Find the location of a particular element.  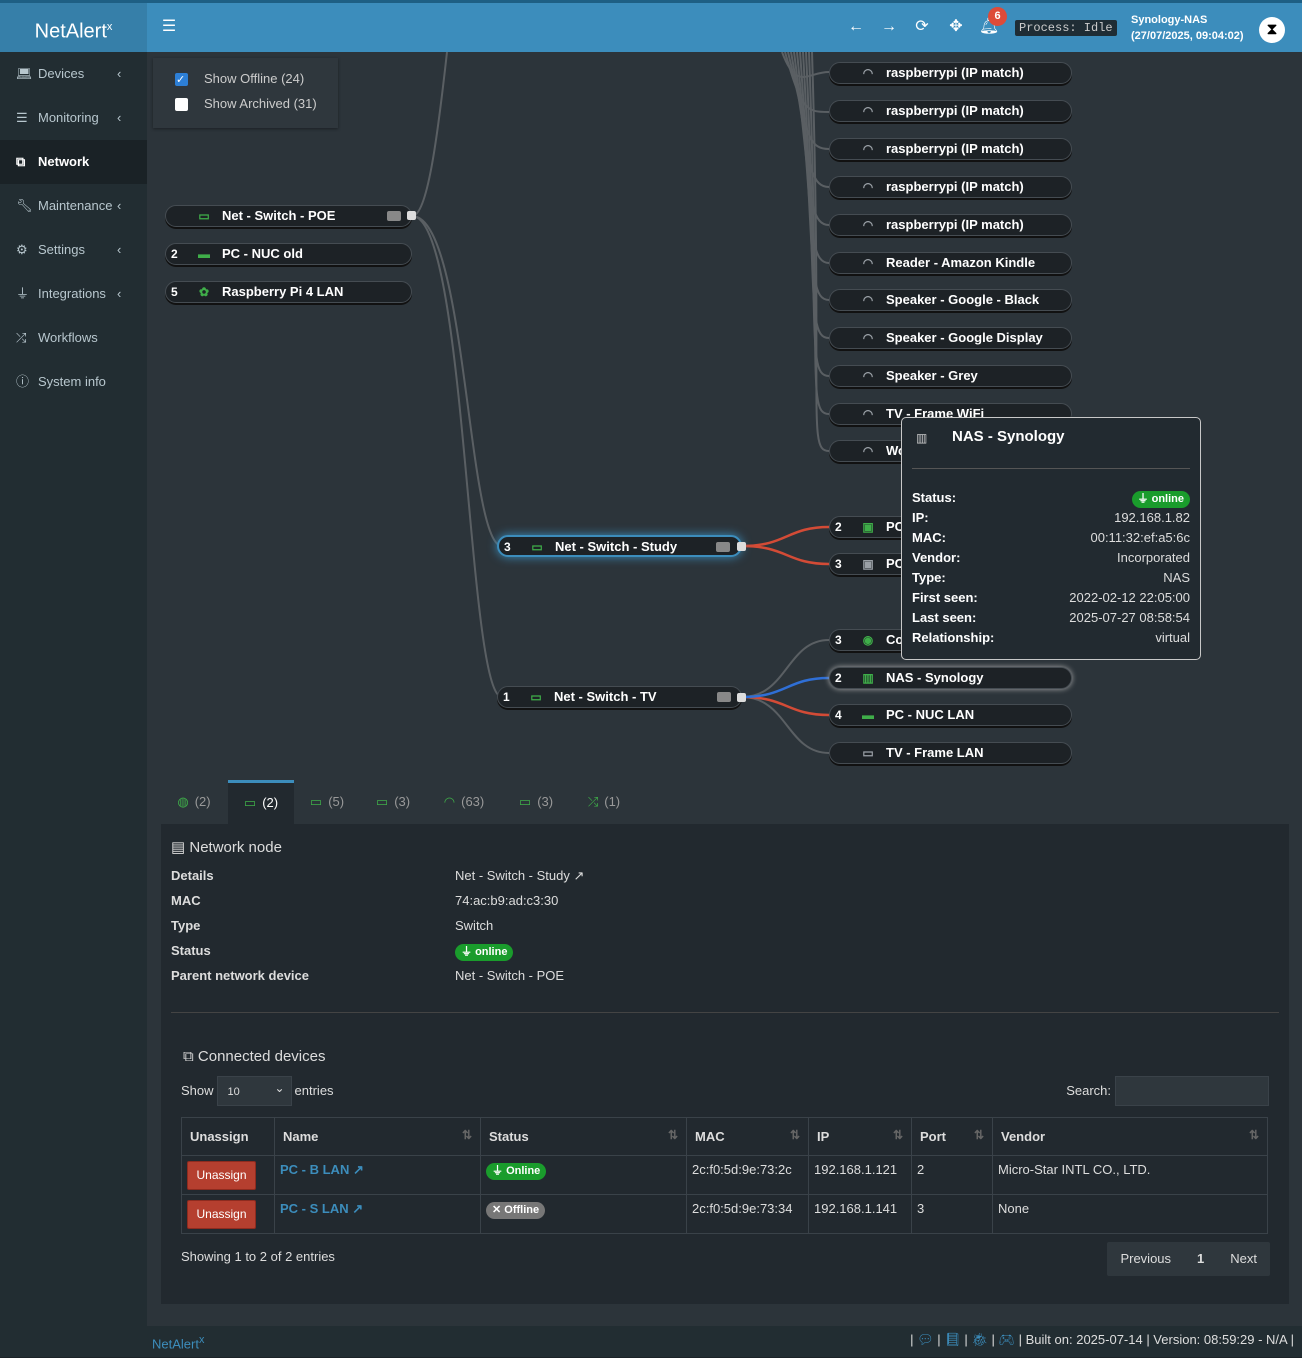

back-arrow-icon: ← is located at coordinates (856, 26).